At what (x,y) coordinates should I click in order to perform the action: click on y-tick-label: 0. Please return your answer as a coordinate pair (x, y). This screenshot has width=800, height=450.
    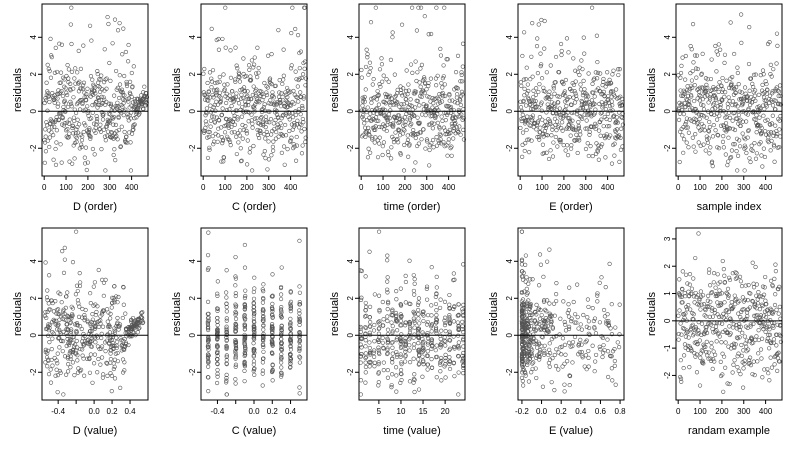
    Looking at the image, I should click on (667, 320).